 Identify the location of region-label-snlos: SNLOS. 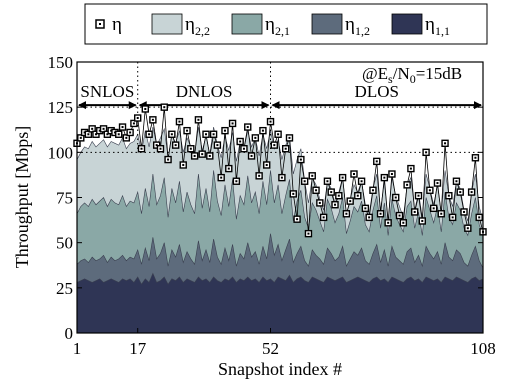
(107, 91).